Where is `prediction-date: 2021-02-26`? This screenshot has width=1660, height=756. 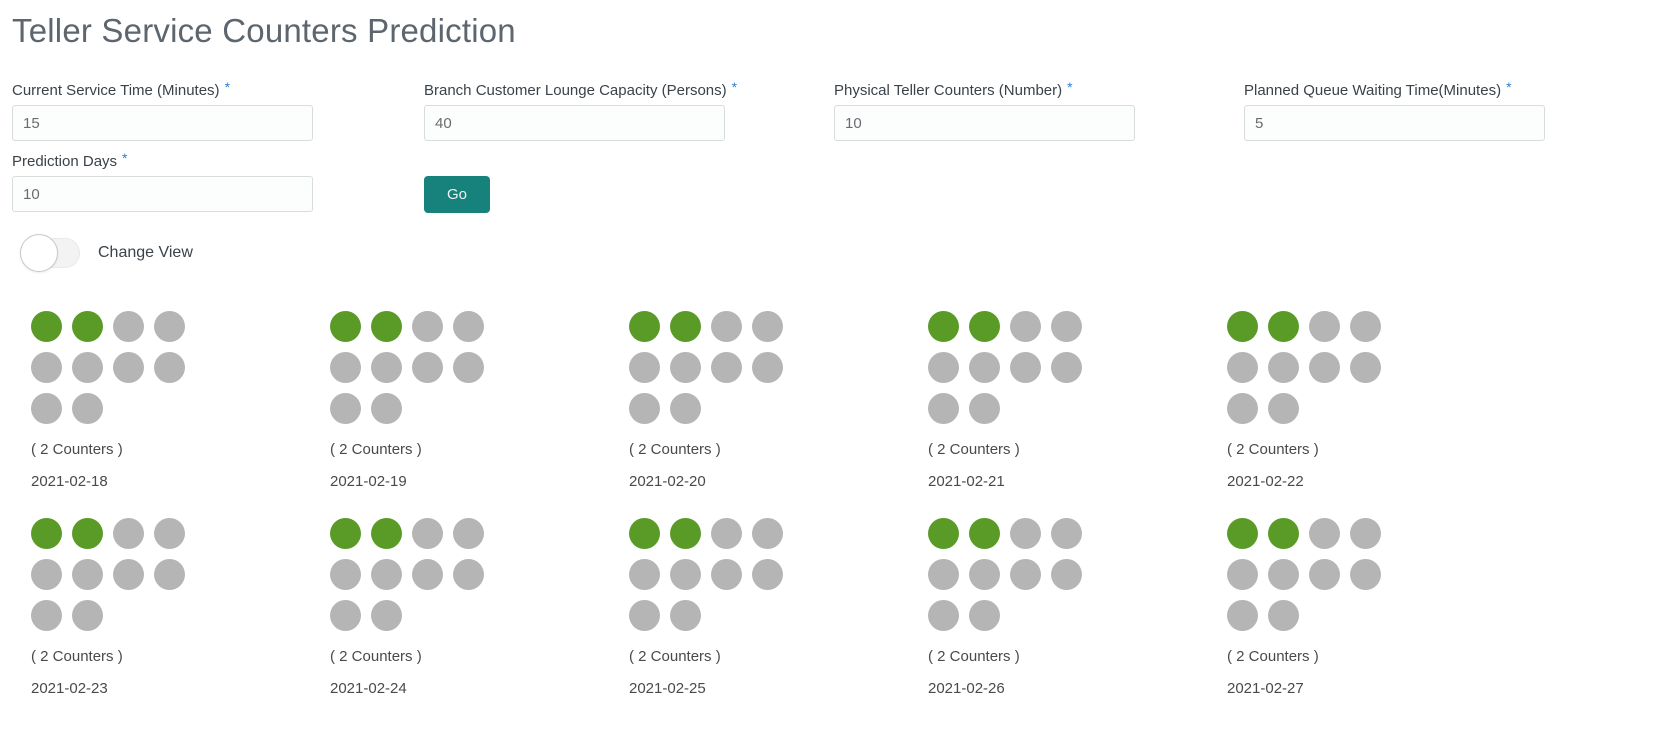 prediction-date: 2021-02-26 is located at coordinates (966, 688).